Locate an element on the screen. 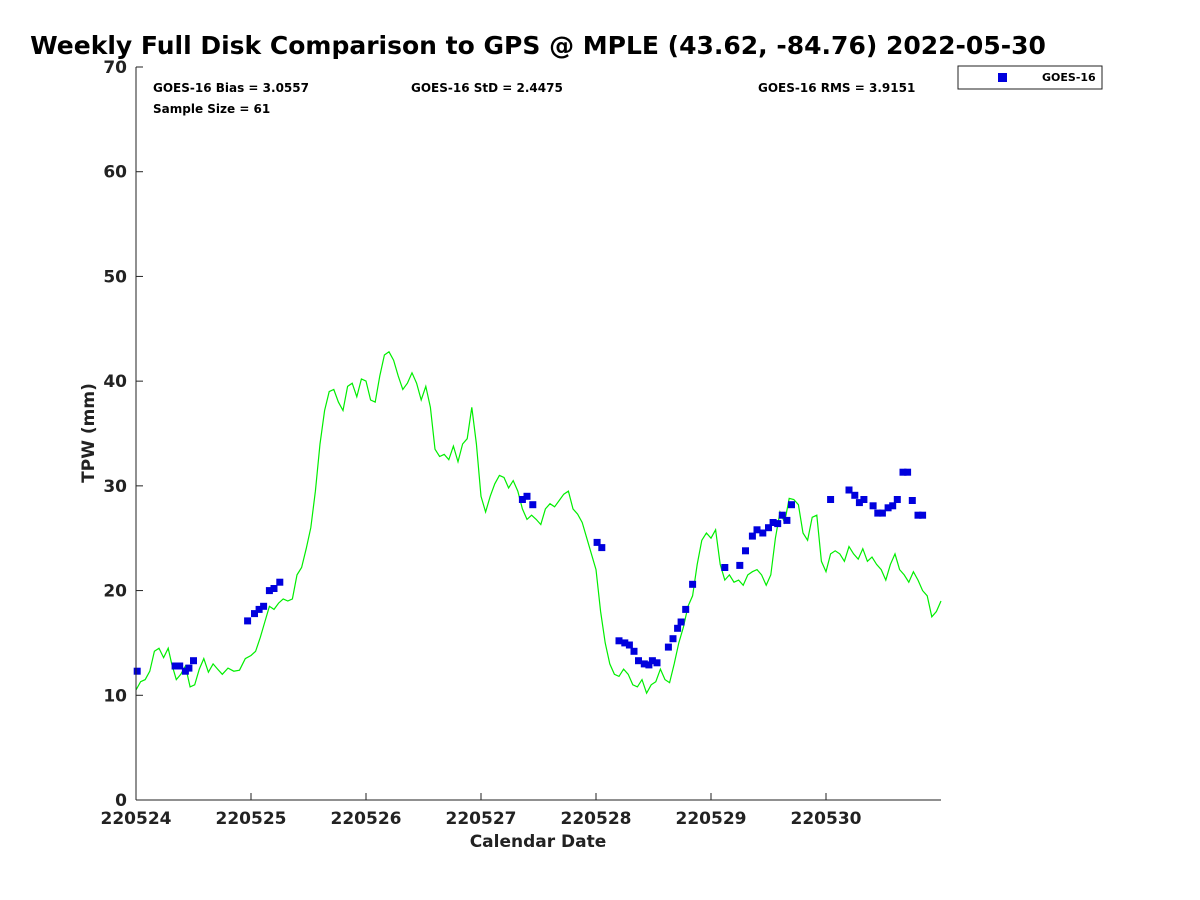  legend-label-goes16: GOES-16 is located at coordinates (1069, 77).